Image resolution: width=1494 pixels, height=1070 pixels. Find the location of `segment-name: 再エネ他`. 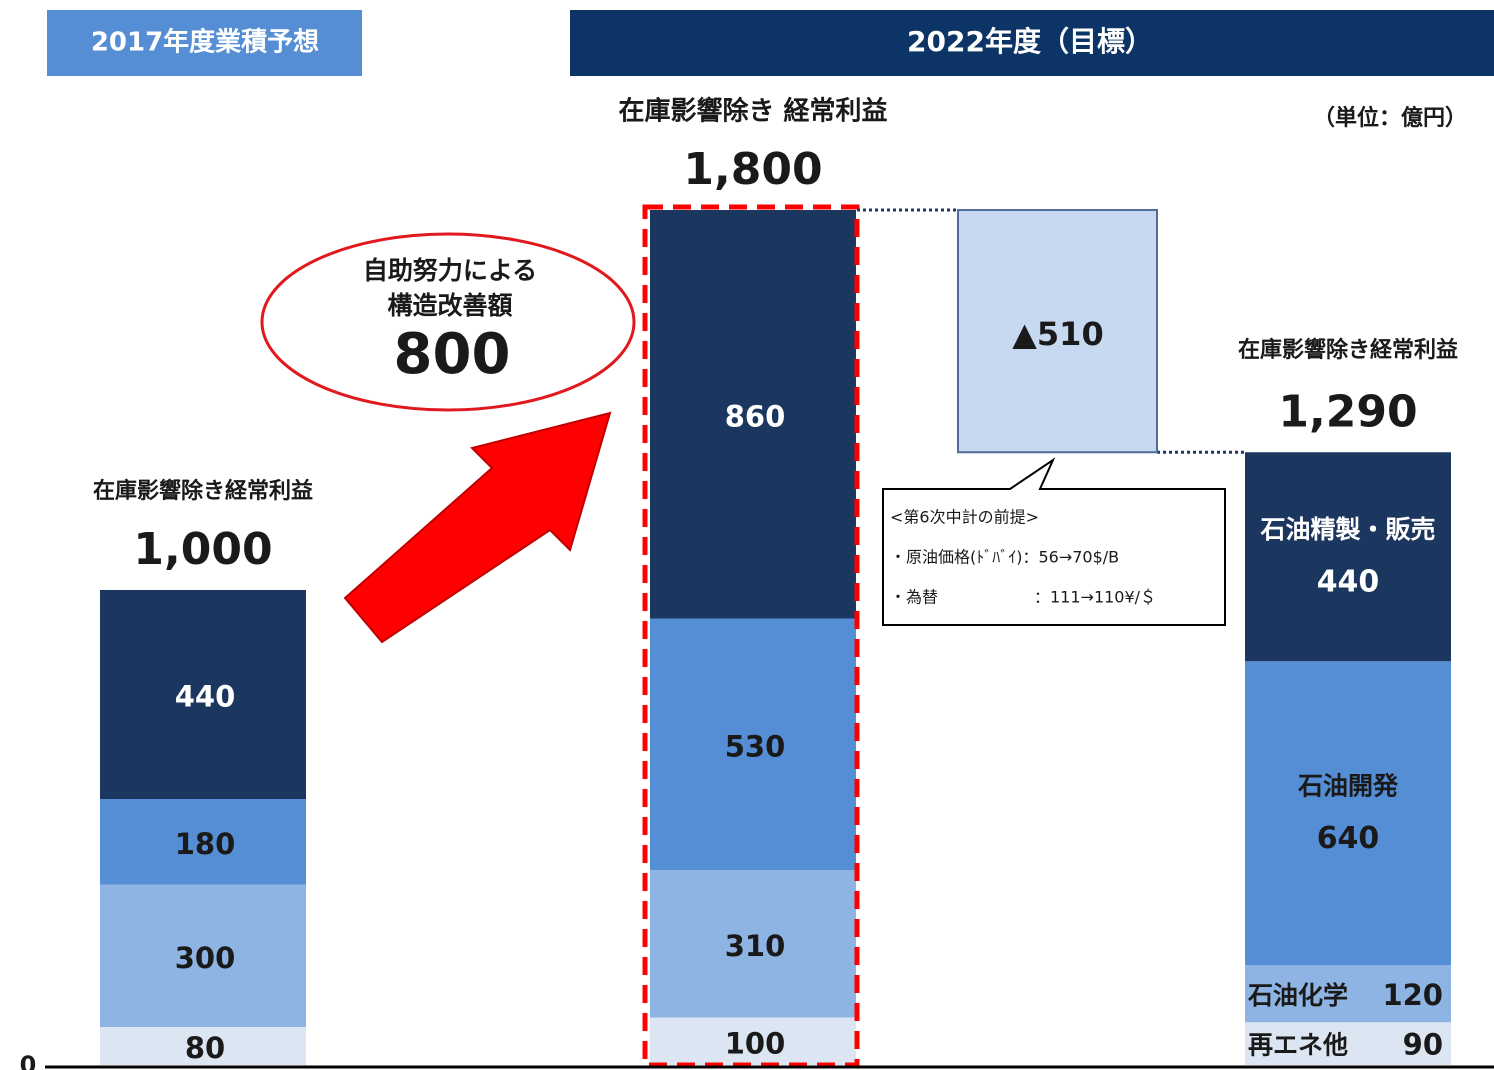

segment-name: 再エネ他 is located at coordinates (1298, 1045).